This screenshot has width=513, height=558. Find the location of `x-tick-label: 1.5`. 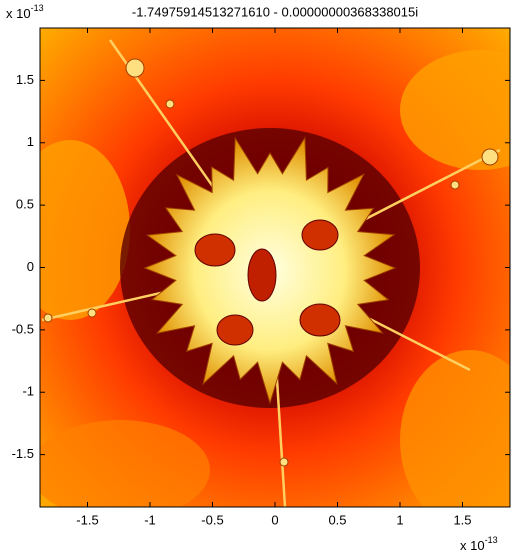

x-tick-label: 1.5 is located at coordinates (462, 519).